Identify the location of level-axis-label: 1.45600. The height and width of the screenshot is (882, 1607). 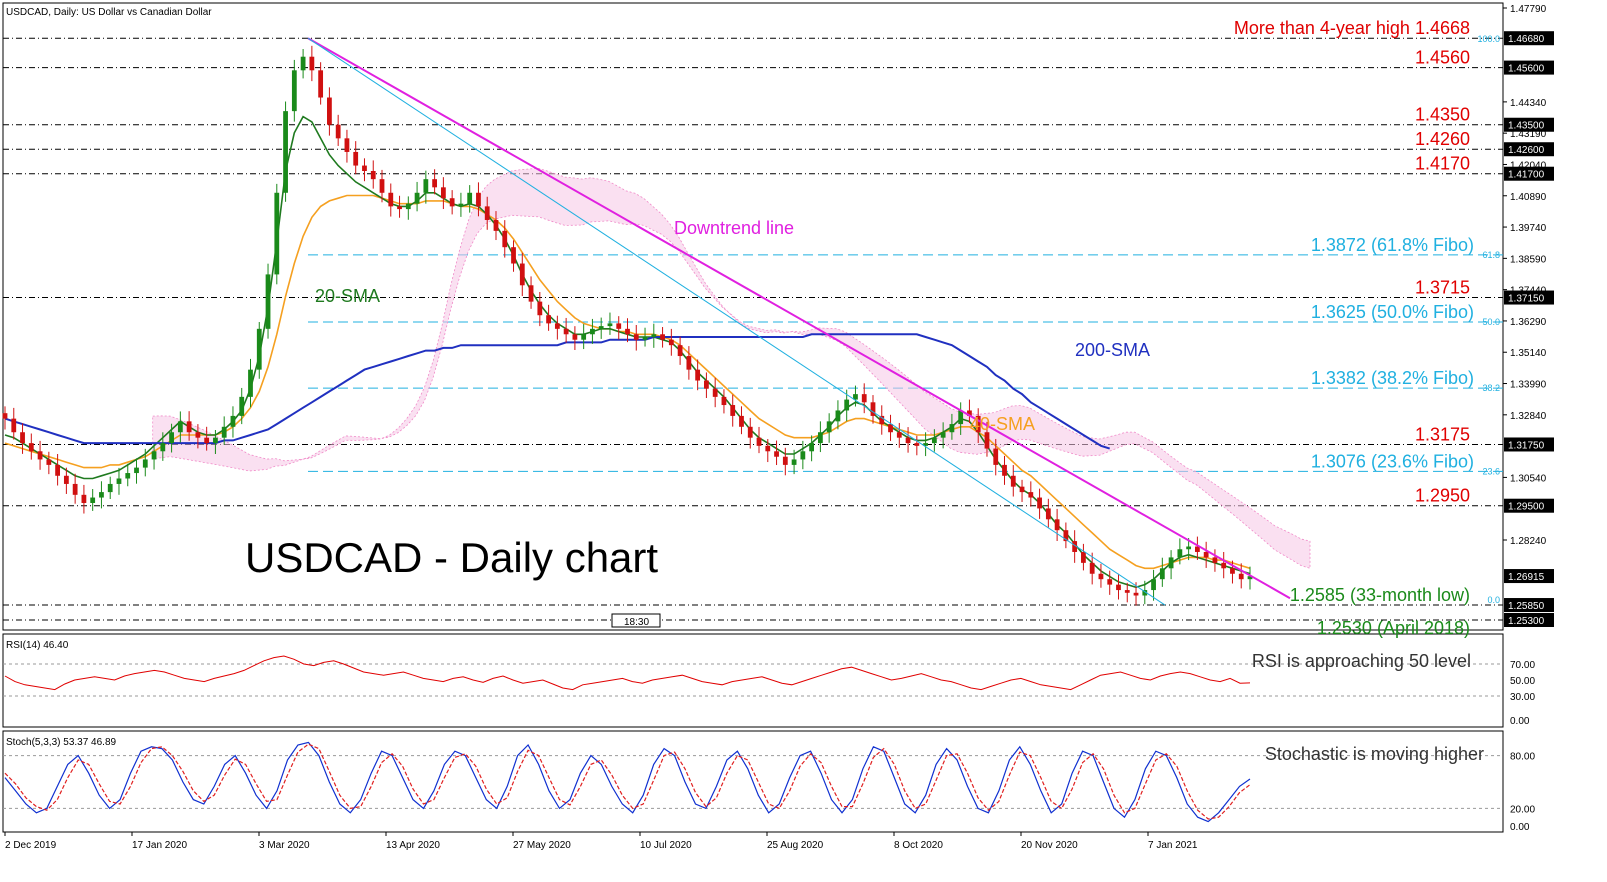
(1526, 69).